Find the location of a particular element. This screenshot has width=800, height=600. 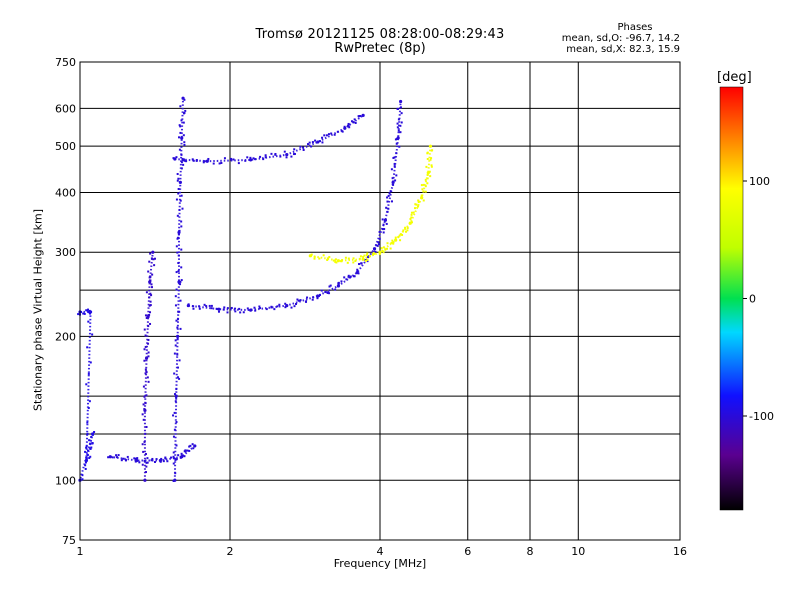

y-tick-label: 100 is located at coordinates (65, 480).